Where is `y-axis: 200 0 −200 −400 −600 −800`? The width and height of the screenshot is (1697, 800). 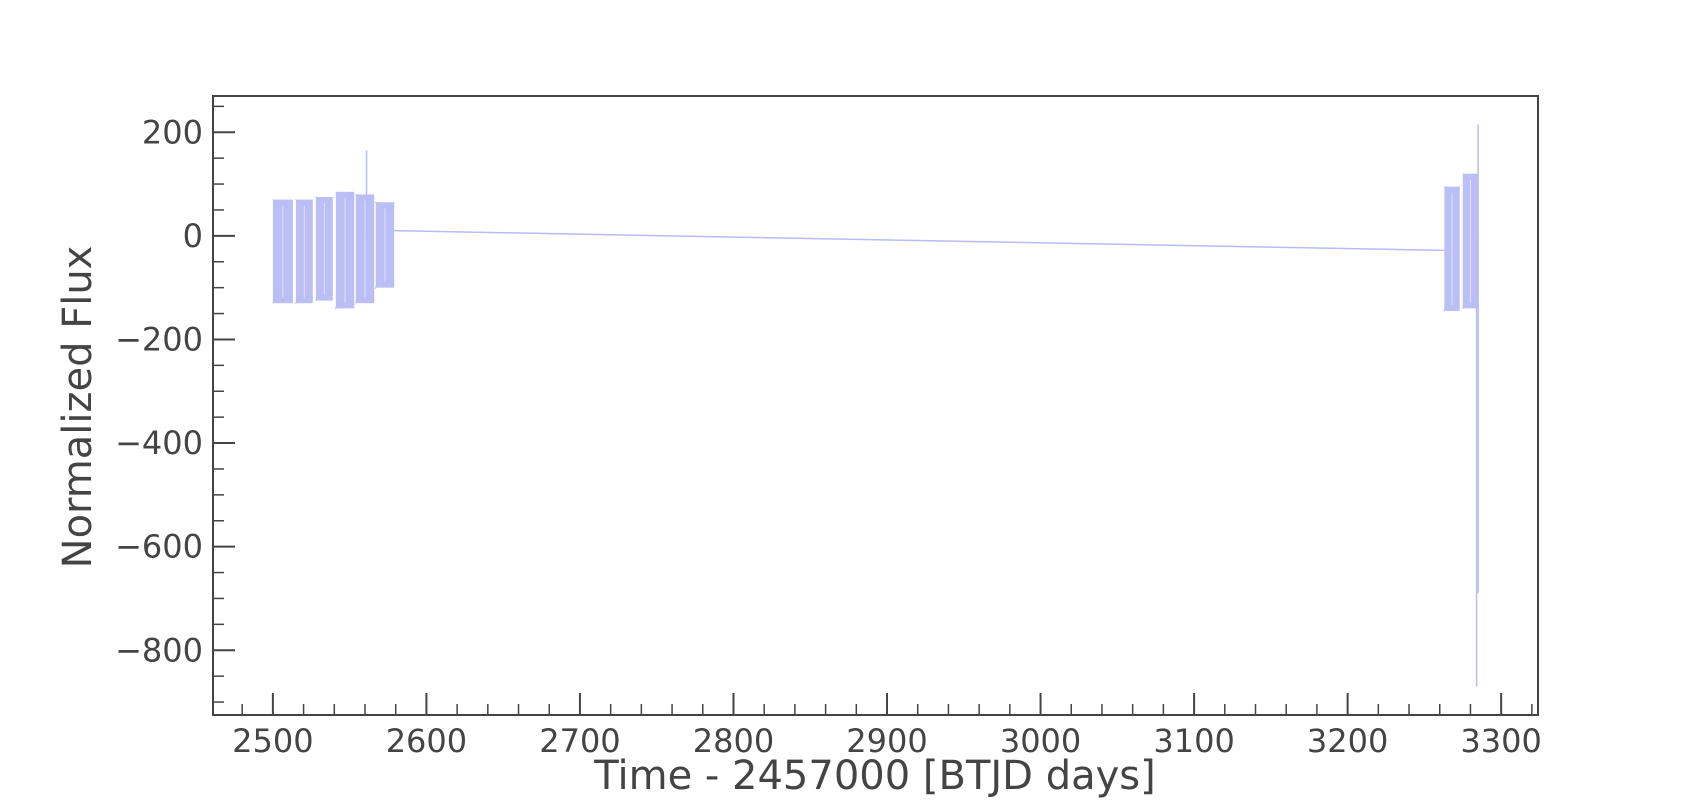 y-axis: 200 0 −200 −400 −600 −800 is located at coordinates (175, 404).